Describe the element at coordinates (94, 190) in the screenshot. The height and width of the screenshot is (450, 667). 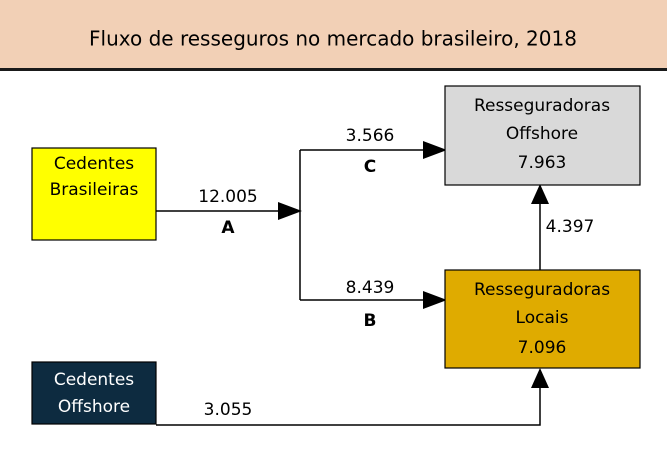
I see `node-label: Brasileiras` at that location.